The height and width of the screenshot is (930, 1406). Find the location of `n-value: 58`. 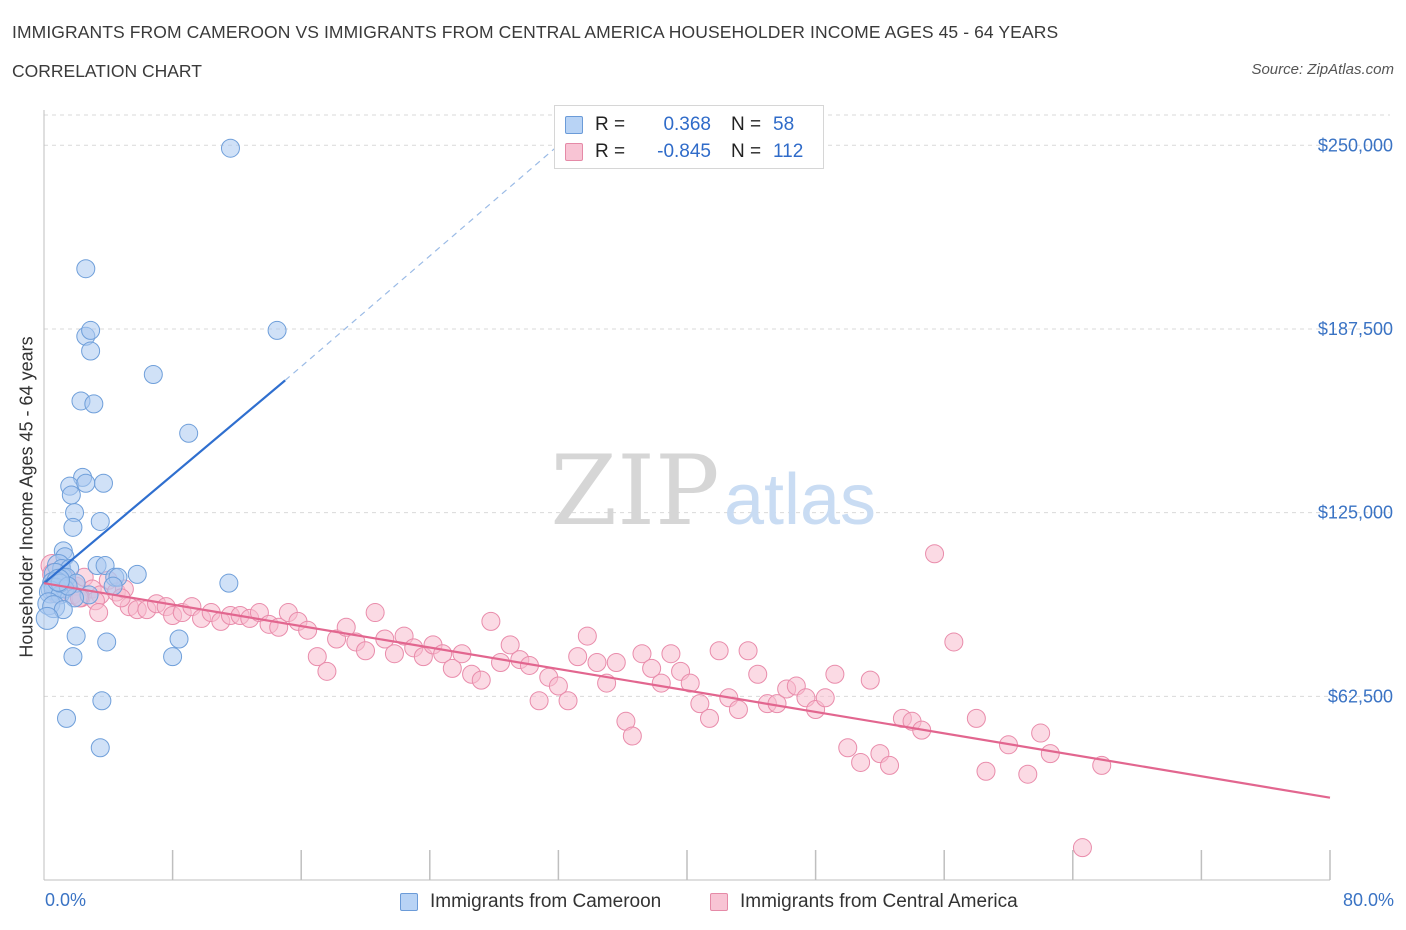

n-value: 58 is located at coordinates (784, 124).